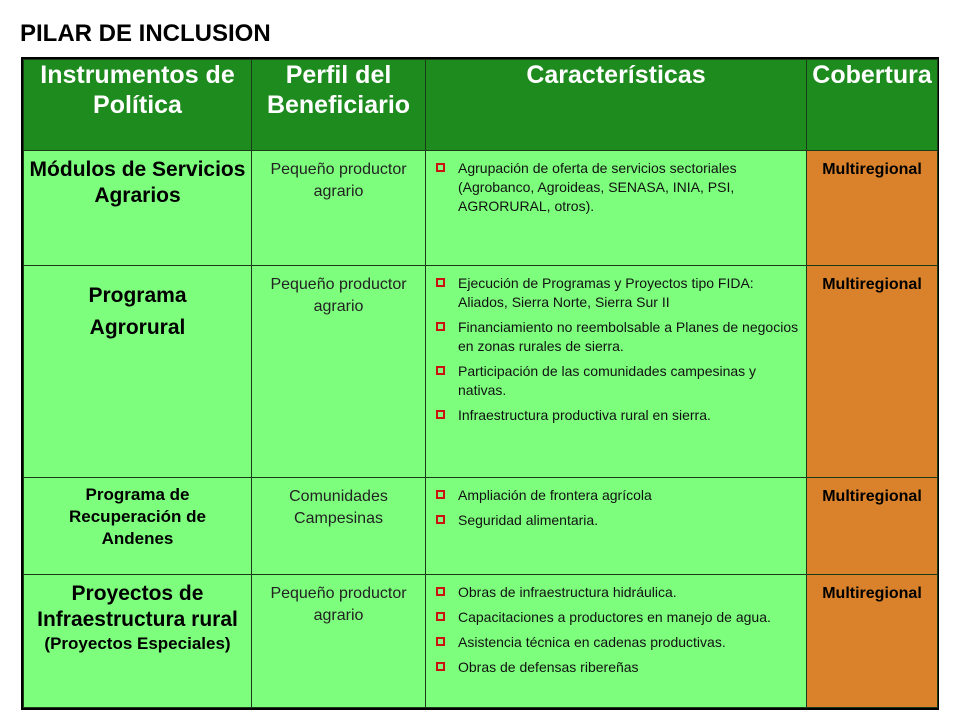 Image resolution: width=960 pixels, height=720 pixels. I want to click on list-item: Seguridad alimentaria., so click(618, 520).